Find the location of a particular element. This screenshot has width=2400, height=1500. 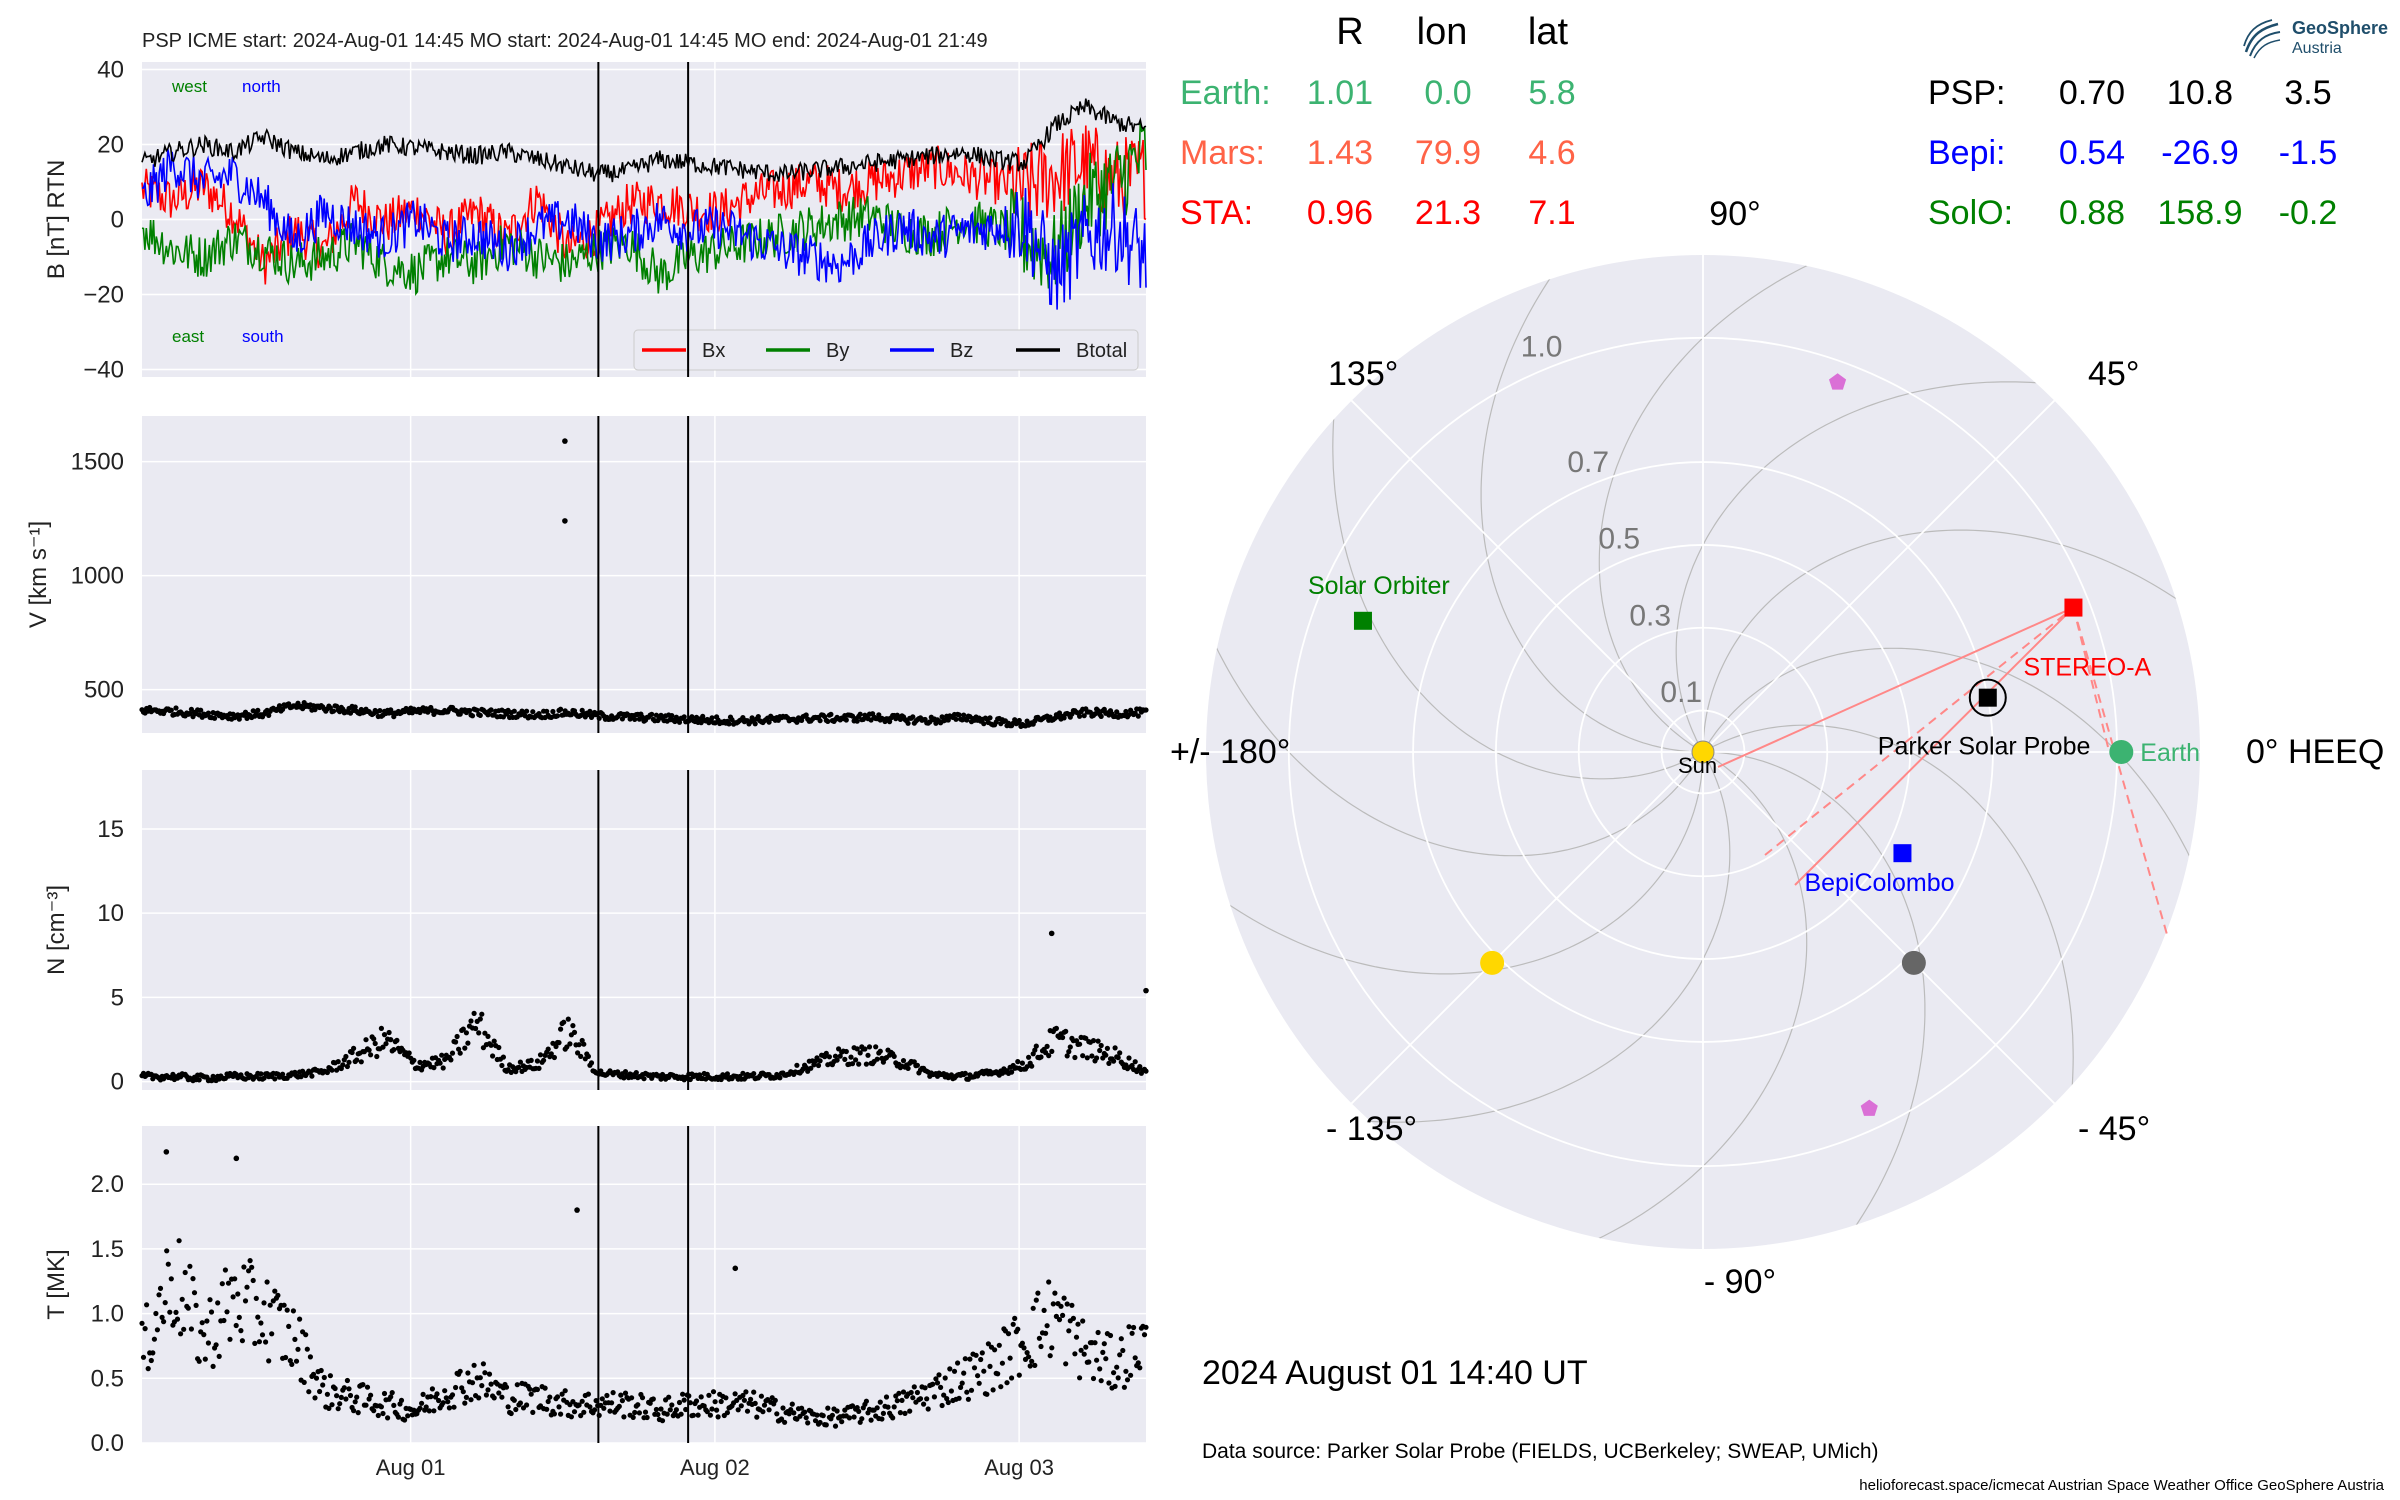

y-tick-label: 0.0 is located at coordinates (107, 1443).